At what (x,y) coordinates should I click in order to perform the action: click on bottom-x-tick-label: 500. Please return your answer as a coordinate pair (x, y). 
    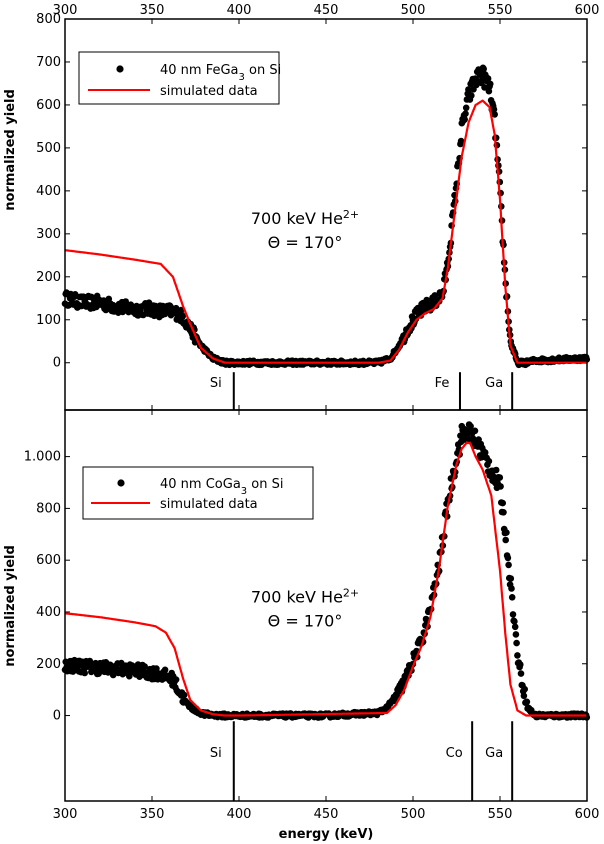
    Looking at the image, I should click on (413, 814).